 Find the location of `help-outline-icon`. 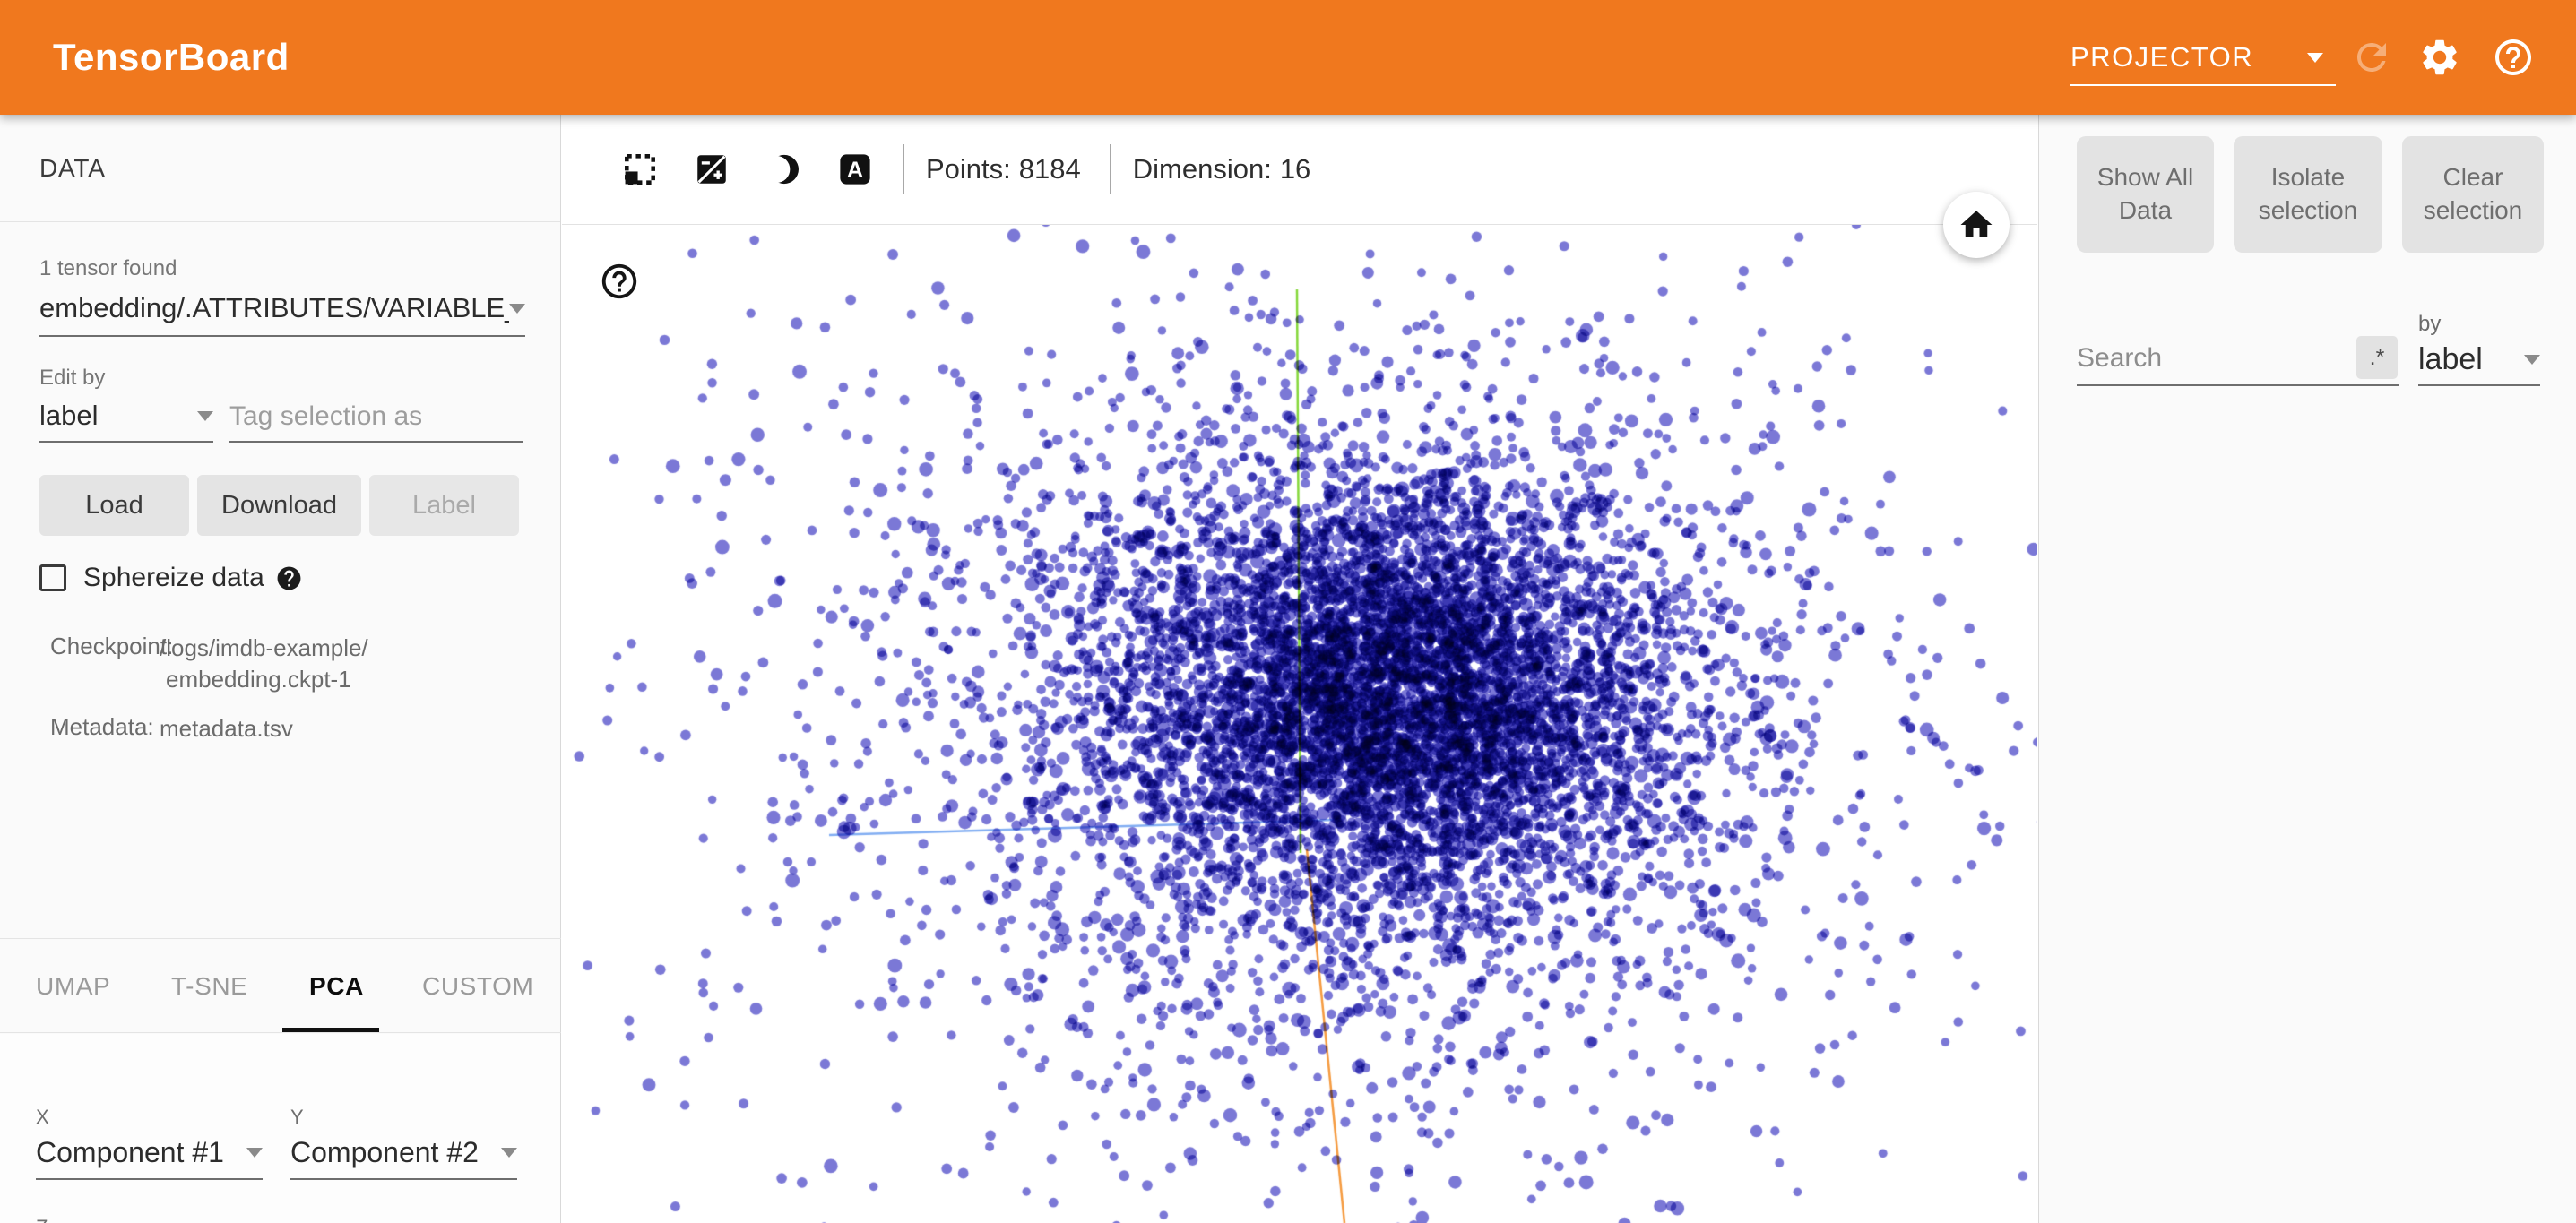

help-outline-icon is located at coordinates (619, 281).